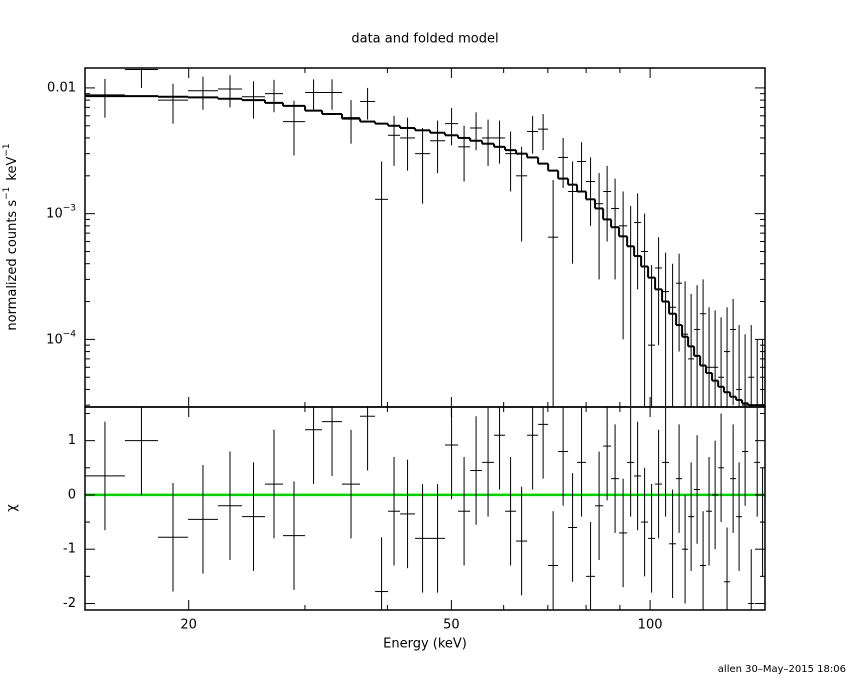 The image size is (850, 680). I want to click on y2-tick-label: 0, so click(72, 494).